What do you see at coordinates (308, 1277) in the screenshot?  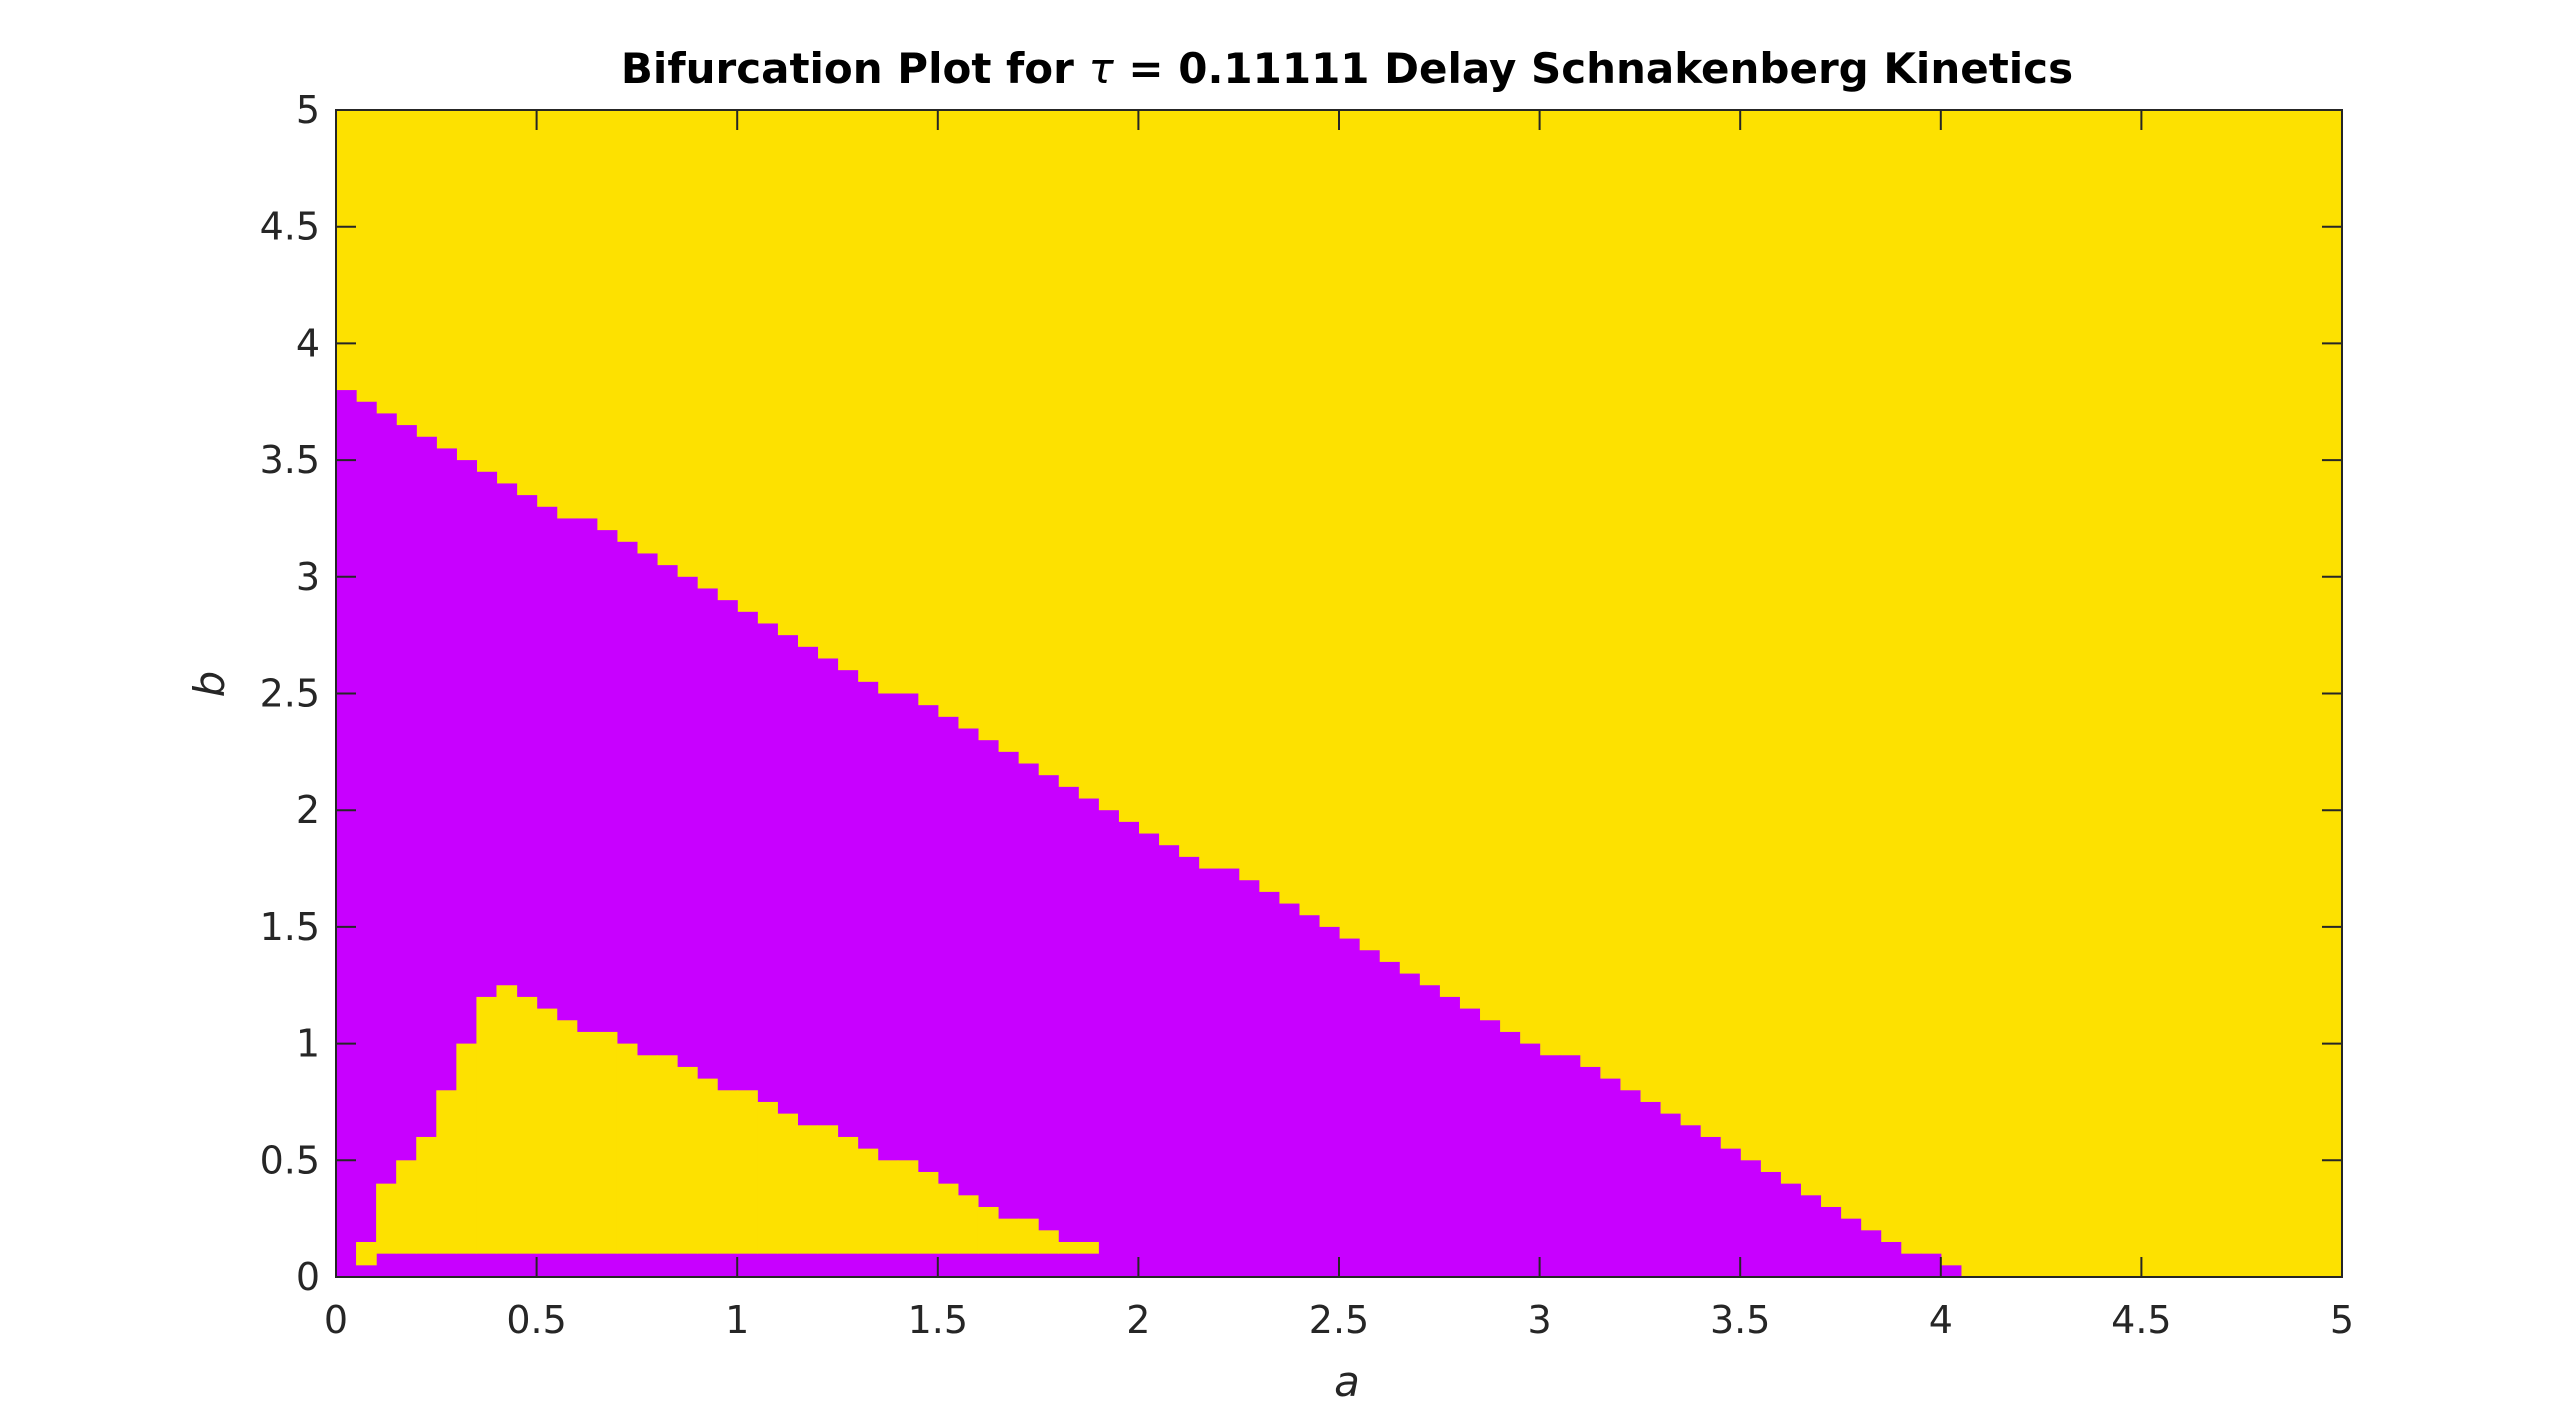 I see `y-tick-label: 0` at bounding box center [308, 1277].